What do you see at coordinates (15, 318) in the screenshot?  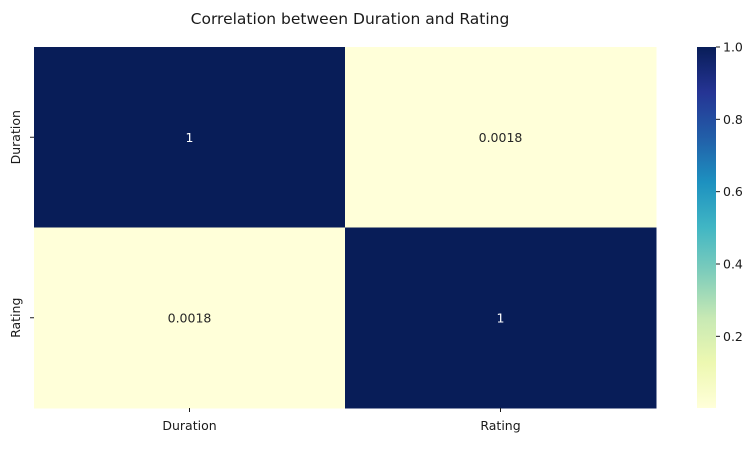 I see `y-tick-label: Rating` at bounding box center [15, 318].